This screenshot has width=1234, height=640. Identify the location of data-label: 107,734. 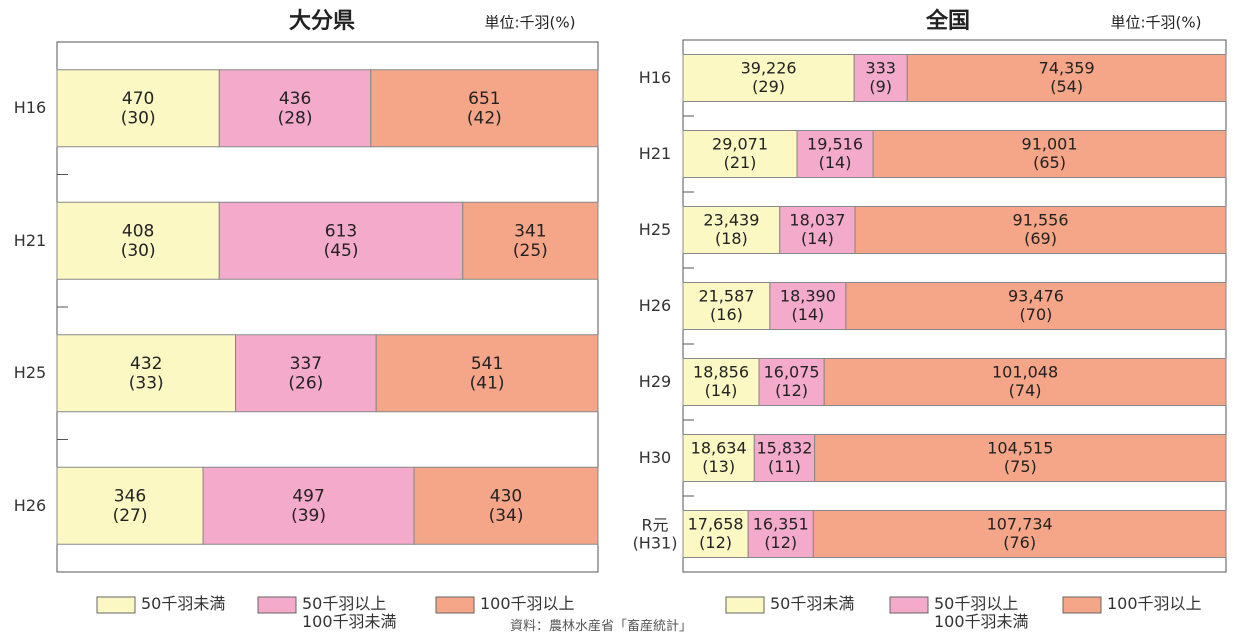
(1020, 524).